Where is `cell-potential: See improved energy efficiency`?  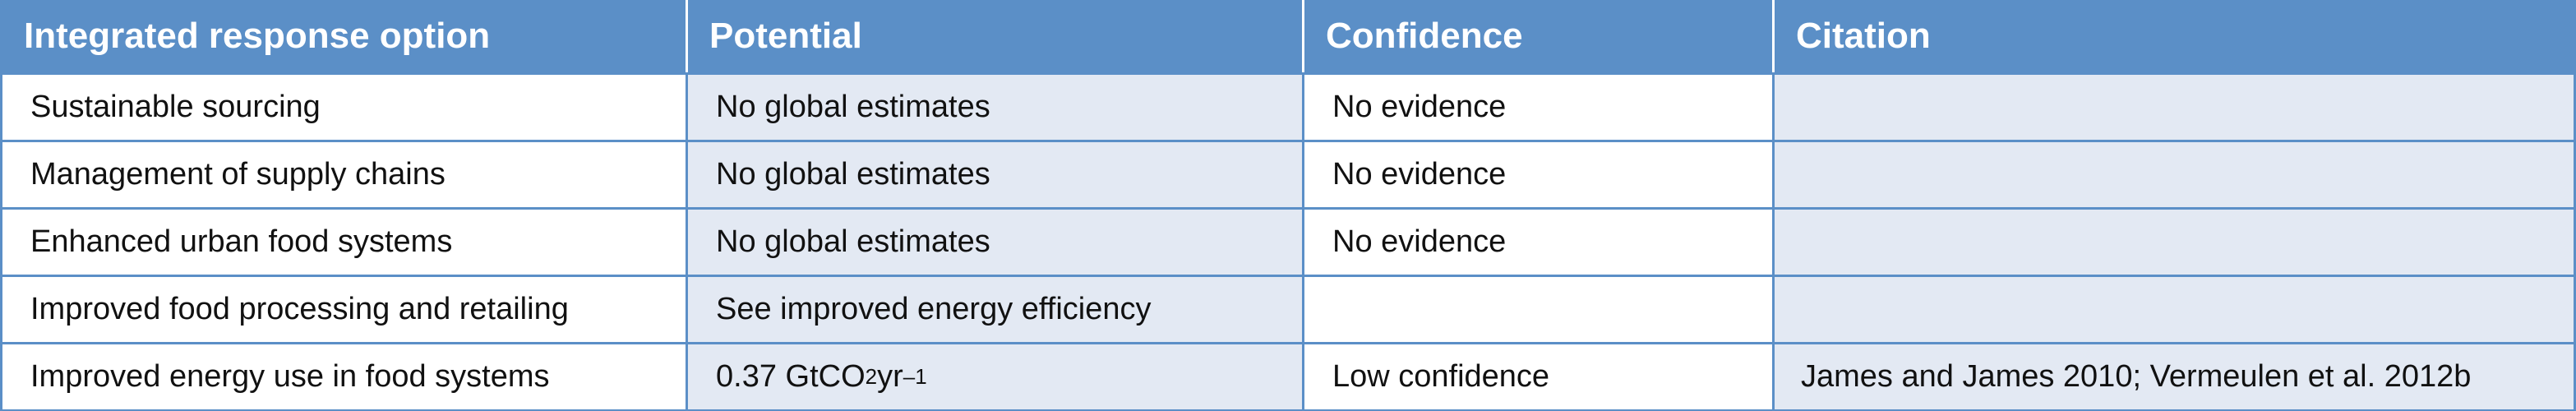
cell-potential: See improved energy efficiency is located at coordinates (996, 309).